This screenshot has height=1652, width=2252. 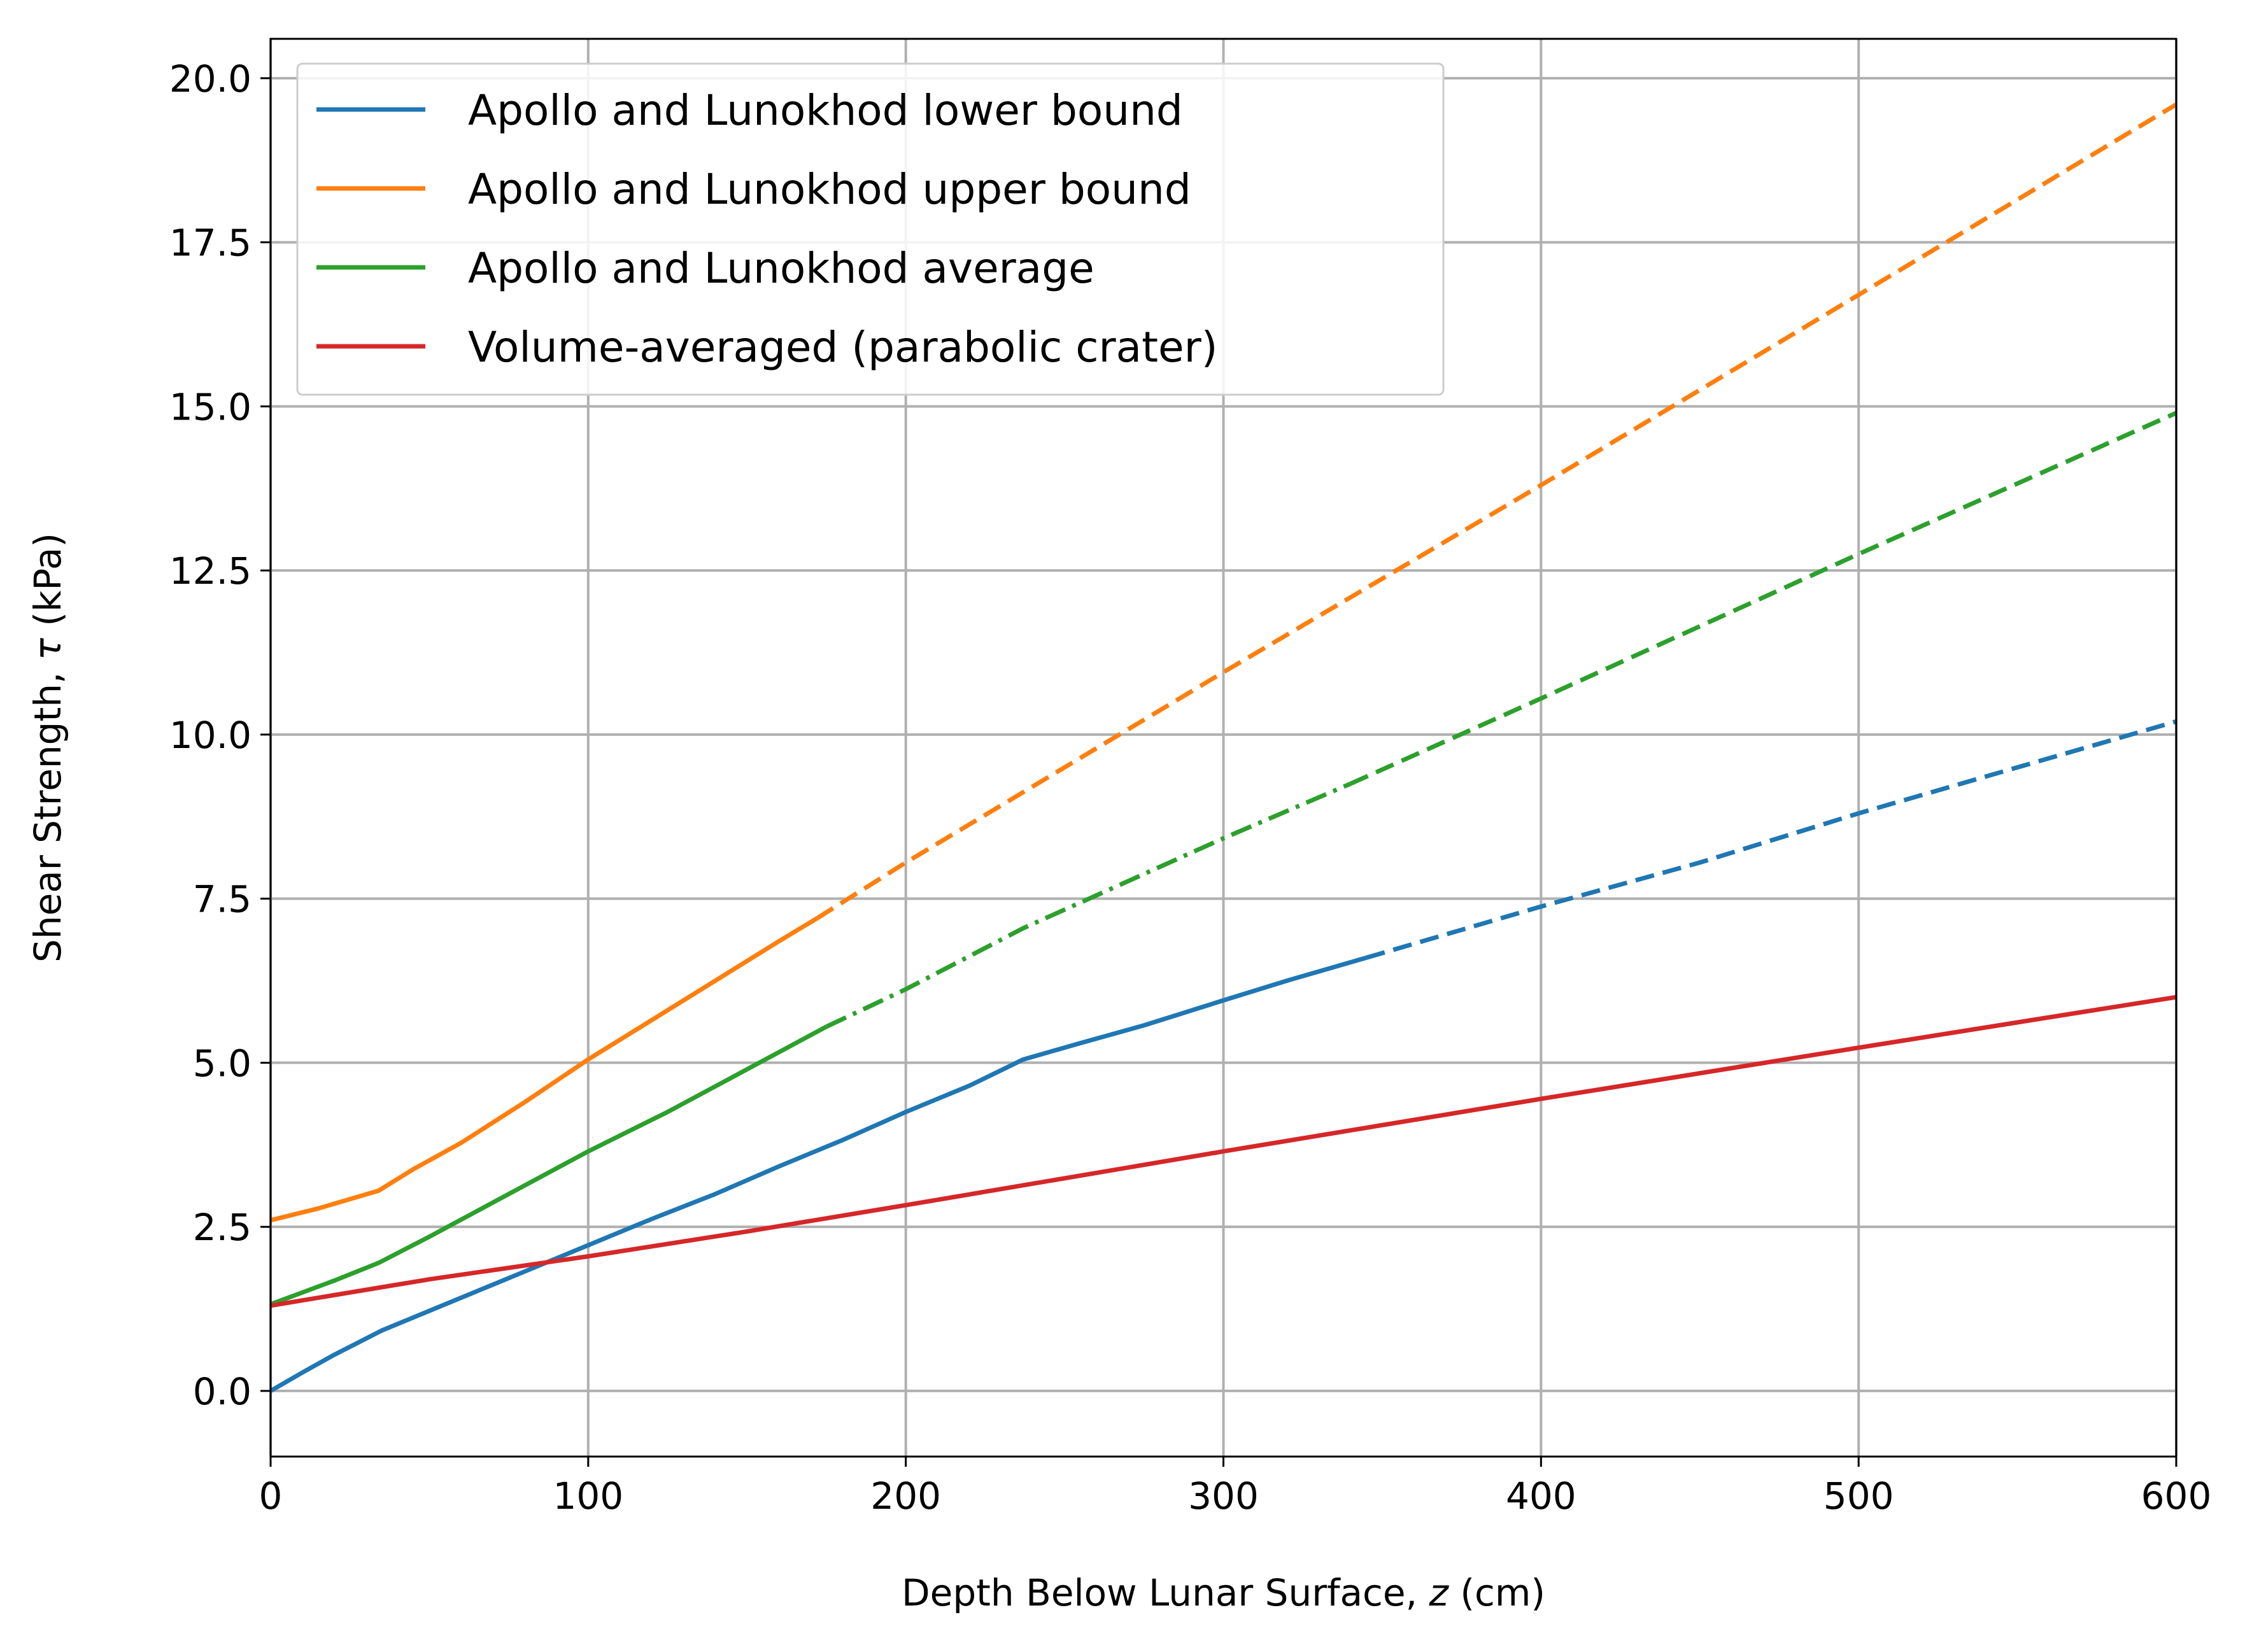 I want to click on x-axis-label-var: z, so click(x=1439, y=1592).